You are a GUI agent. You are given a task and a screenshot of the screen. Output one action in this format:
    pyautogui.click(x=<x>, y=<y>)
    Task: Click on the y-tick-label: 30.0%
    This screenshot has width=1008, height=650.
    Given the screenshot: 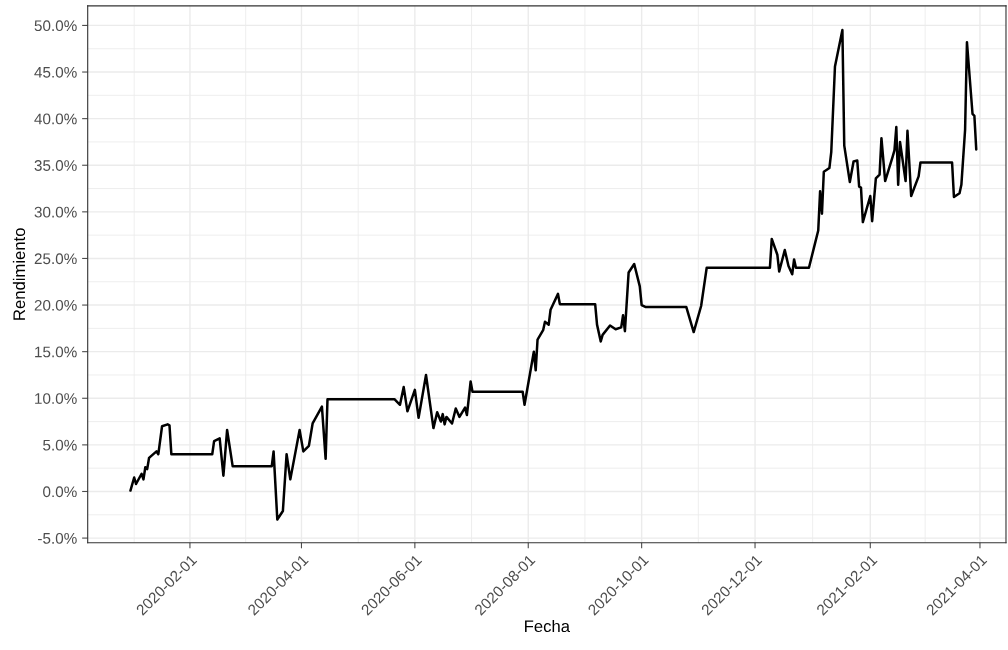 What is the action you would take?
    pyautogui.click(x=55, y=212)
    